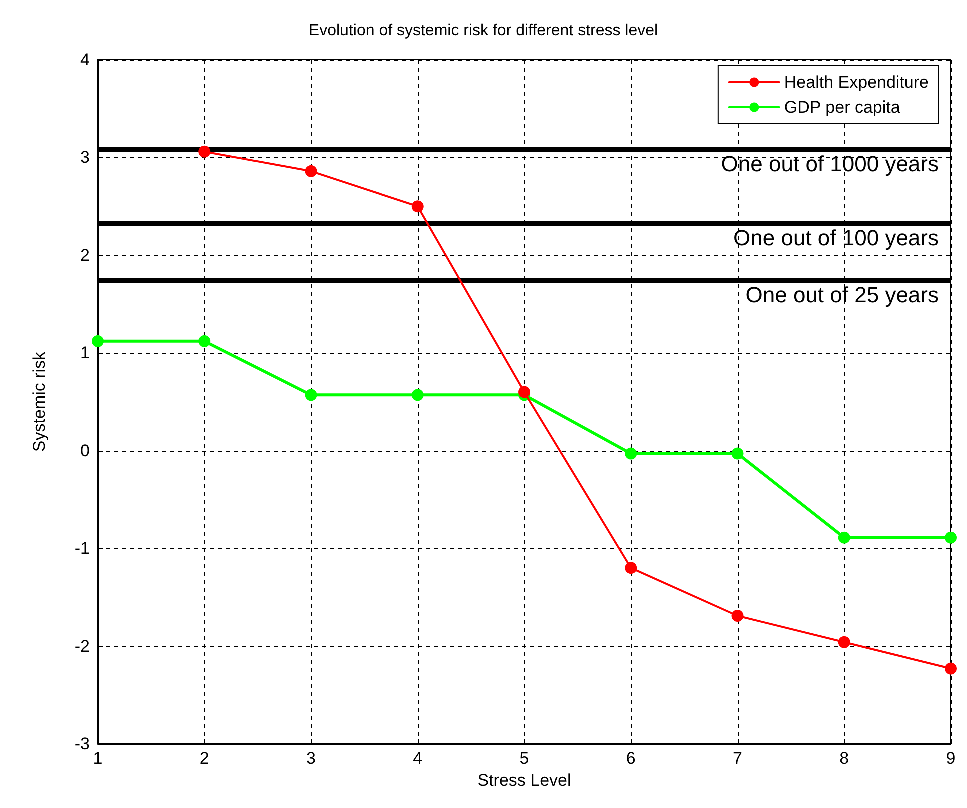 This screenshot has width=967, height=808. Describe the element at coordinates (85, 60) in the screenshot. I see `y-tick-label: 4` at that location.